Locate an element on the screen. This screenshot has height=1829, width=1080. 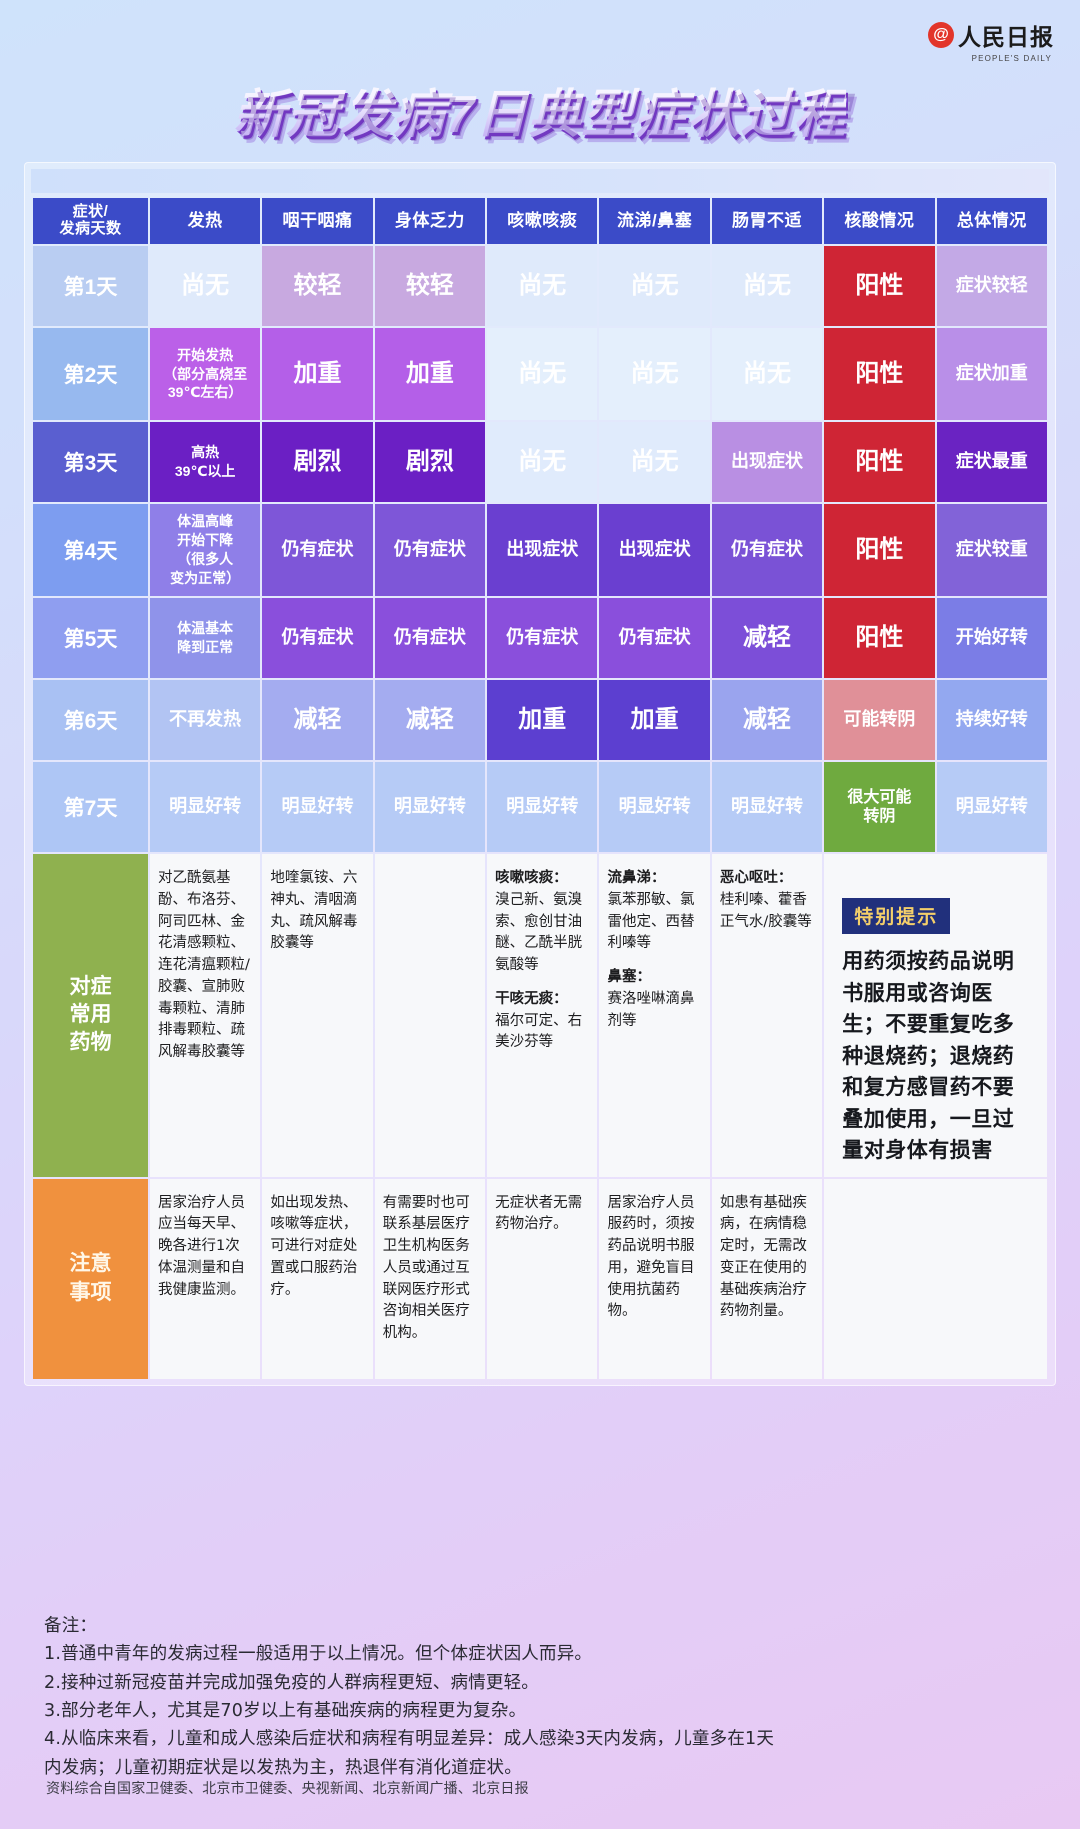
cell-r5-c6: 可能转阴 is located at coordinates (879, 720).